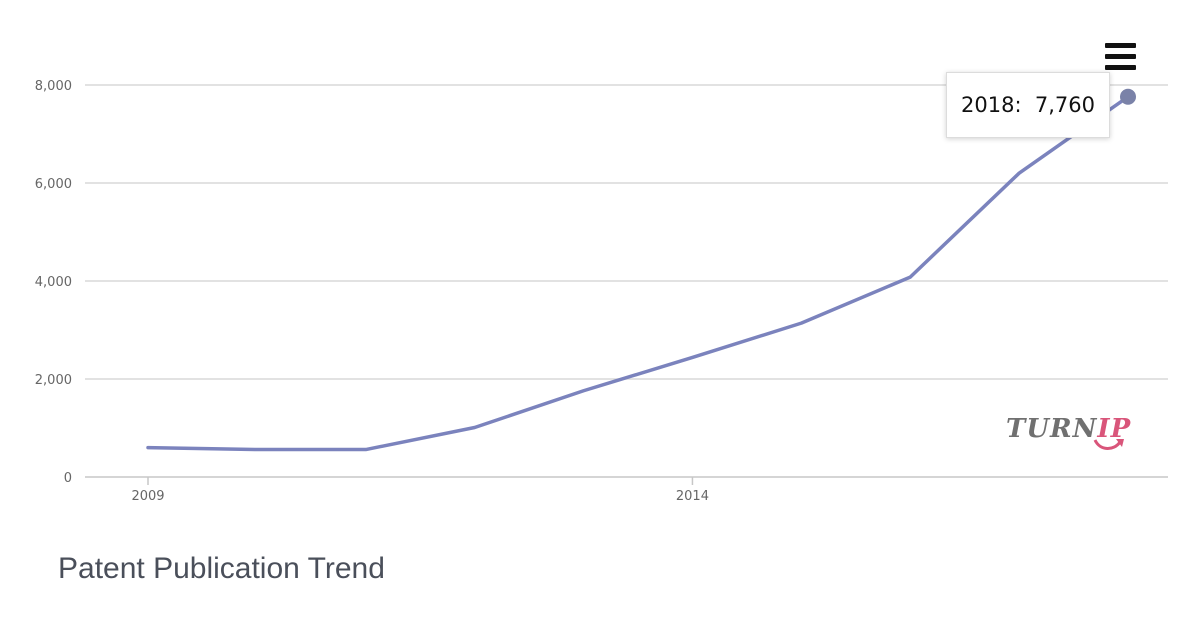 This screenshot has width=1200, height=619. Describe the element at coordinates (1052, 429) in the screenshot. I see `watermark-part1: TURN` at that location.